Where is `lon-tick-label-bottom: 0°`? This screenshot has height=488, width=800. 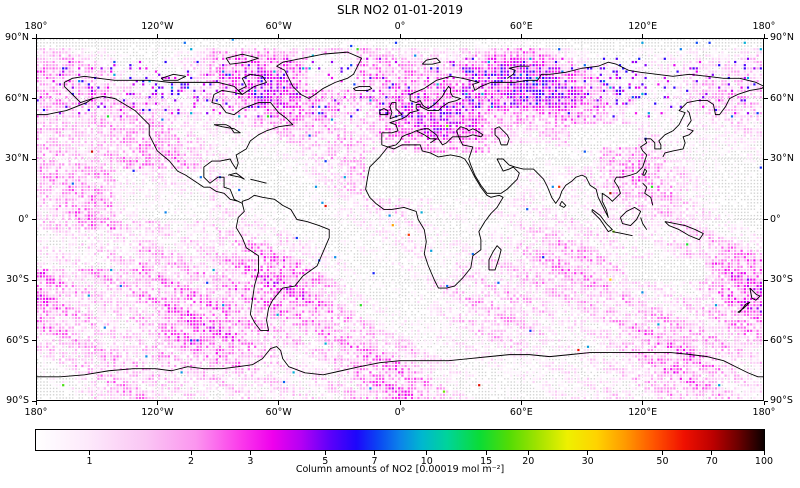
lon-tick-label-bottom: 0° is located at coordinates (400, 412).